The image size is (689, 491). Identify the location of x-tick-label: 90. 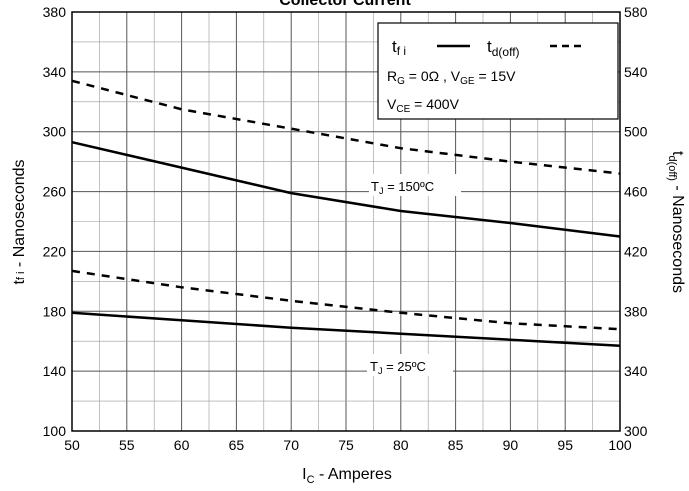
(511, 445).